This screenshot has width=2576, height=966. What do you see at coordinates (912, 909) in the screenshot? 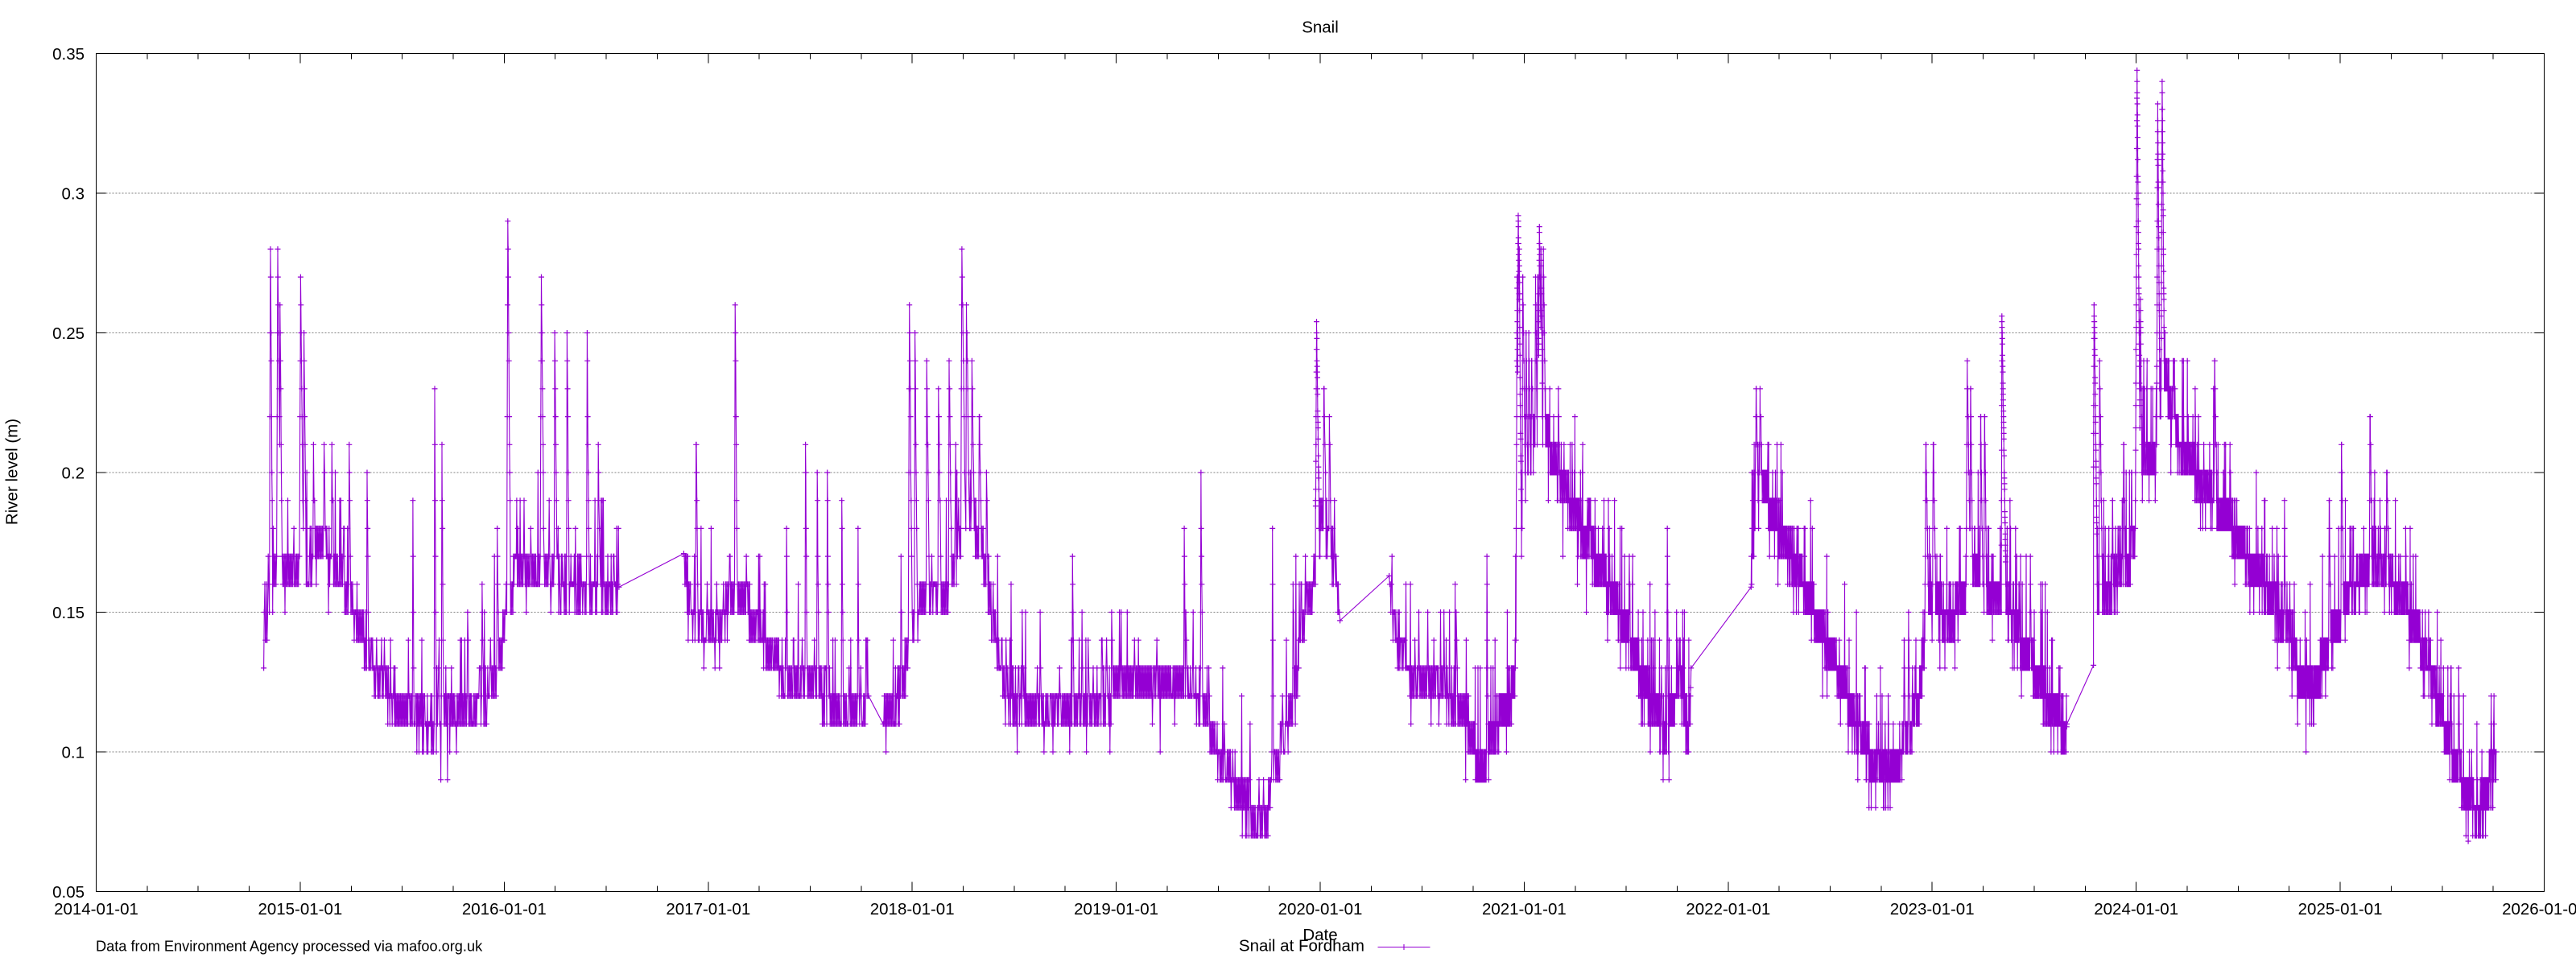
I see `svg-text: 2018-01-01` at bounding box center [912, 909].